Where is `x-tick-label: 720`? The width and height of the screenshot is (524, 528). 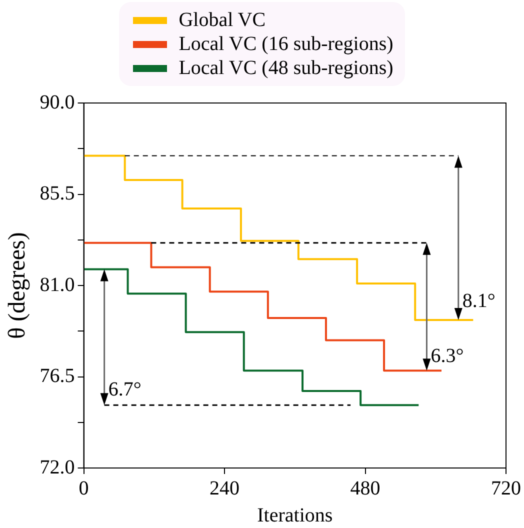
x-tick-label: 720 is located at coordinates (506, 488).